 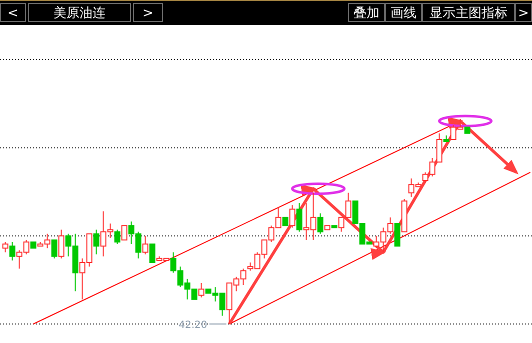 I want to click on text: 显示主图指标, so click(x=469, y=13).